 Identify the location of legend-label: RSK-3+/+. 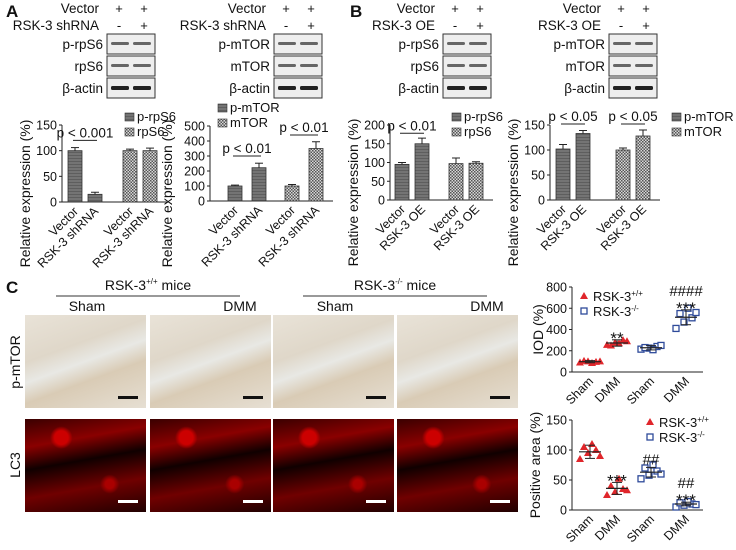
(684, 422).